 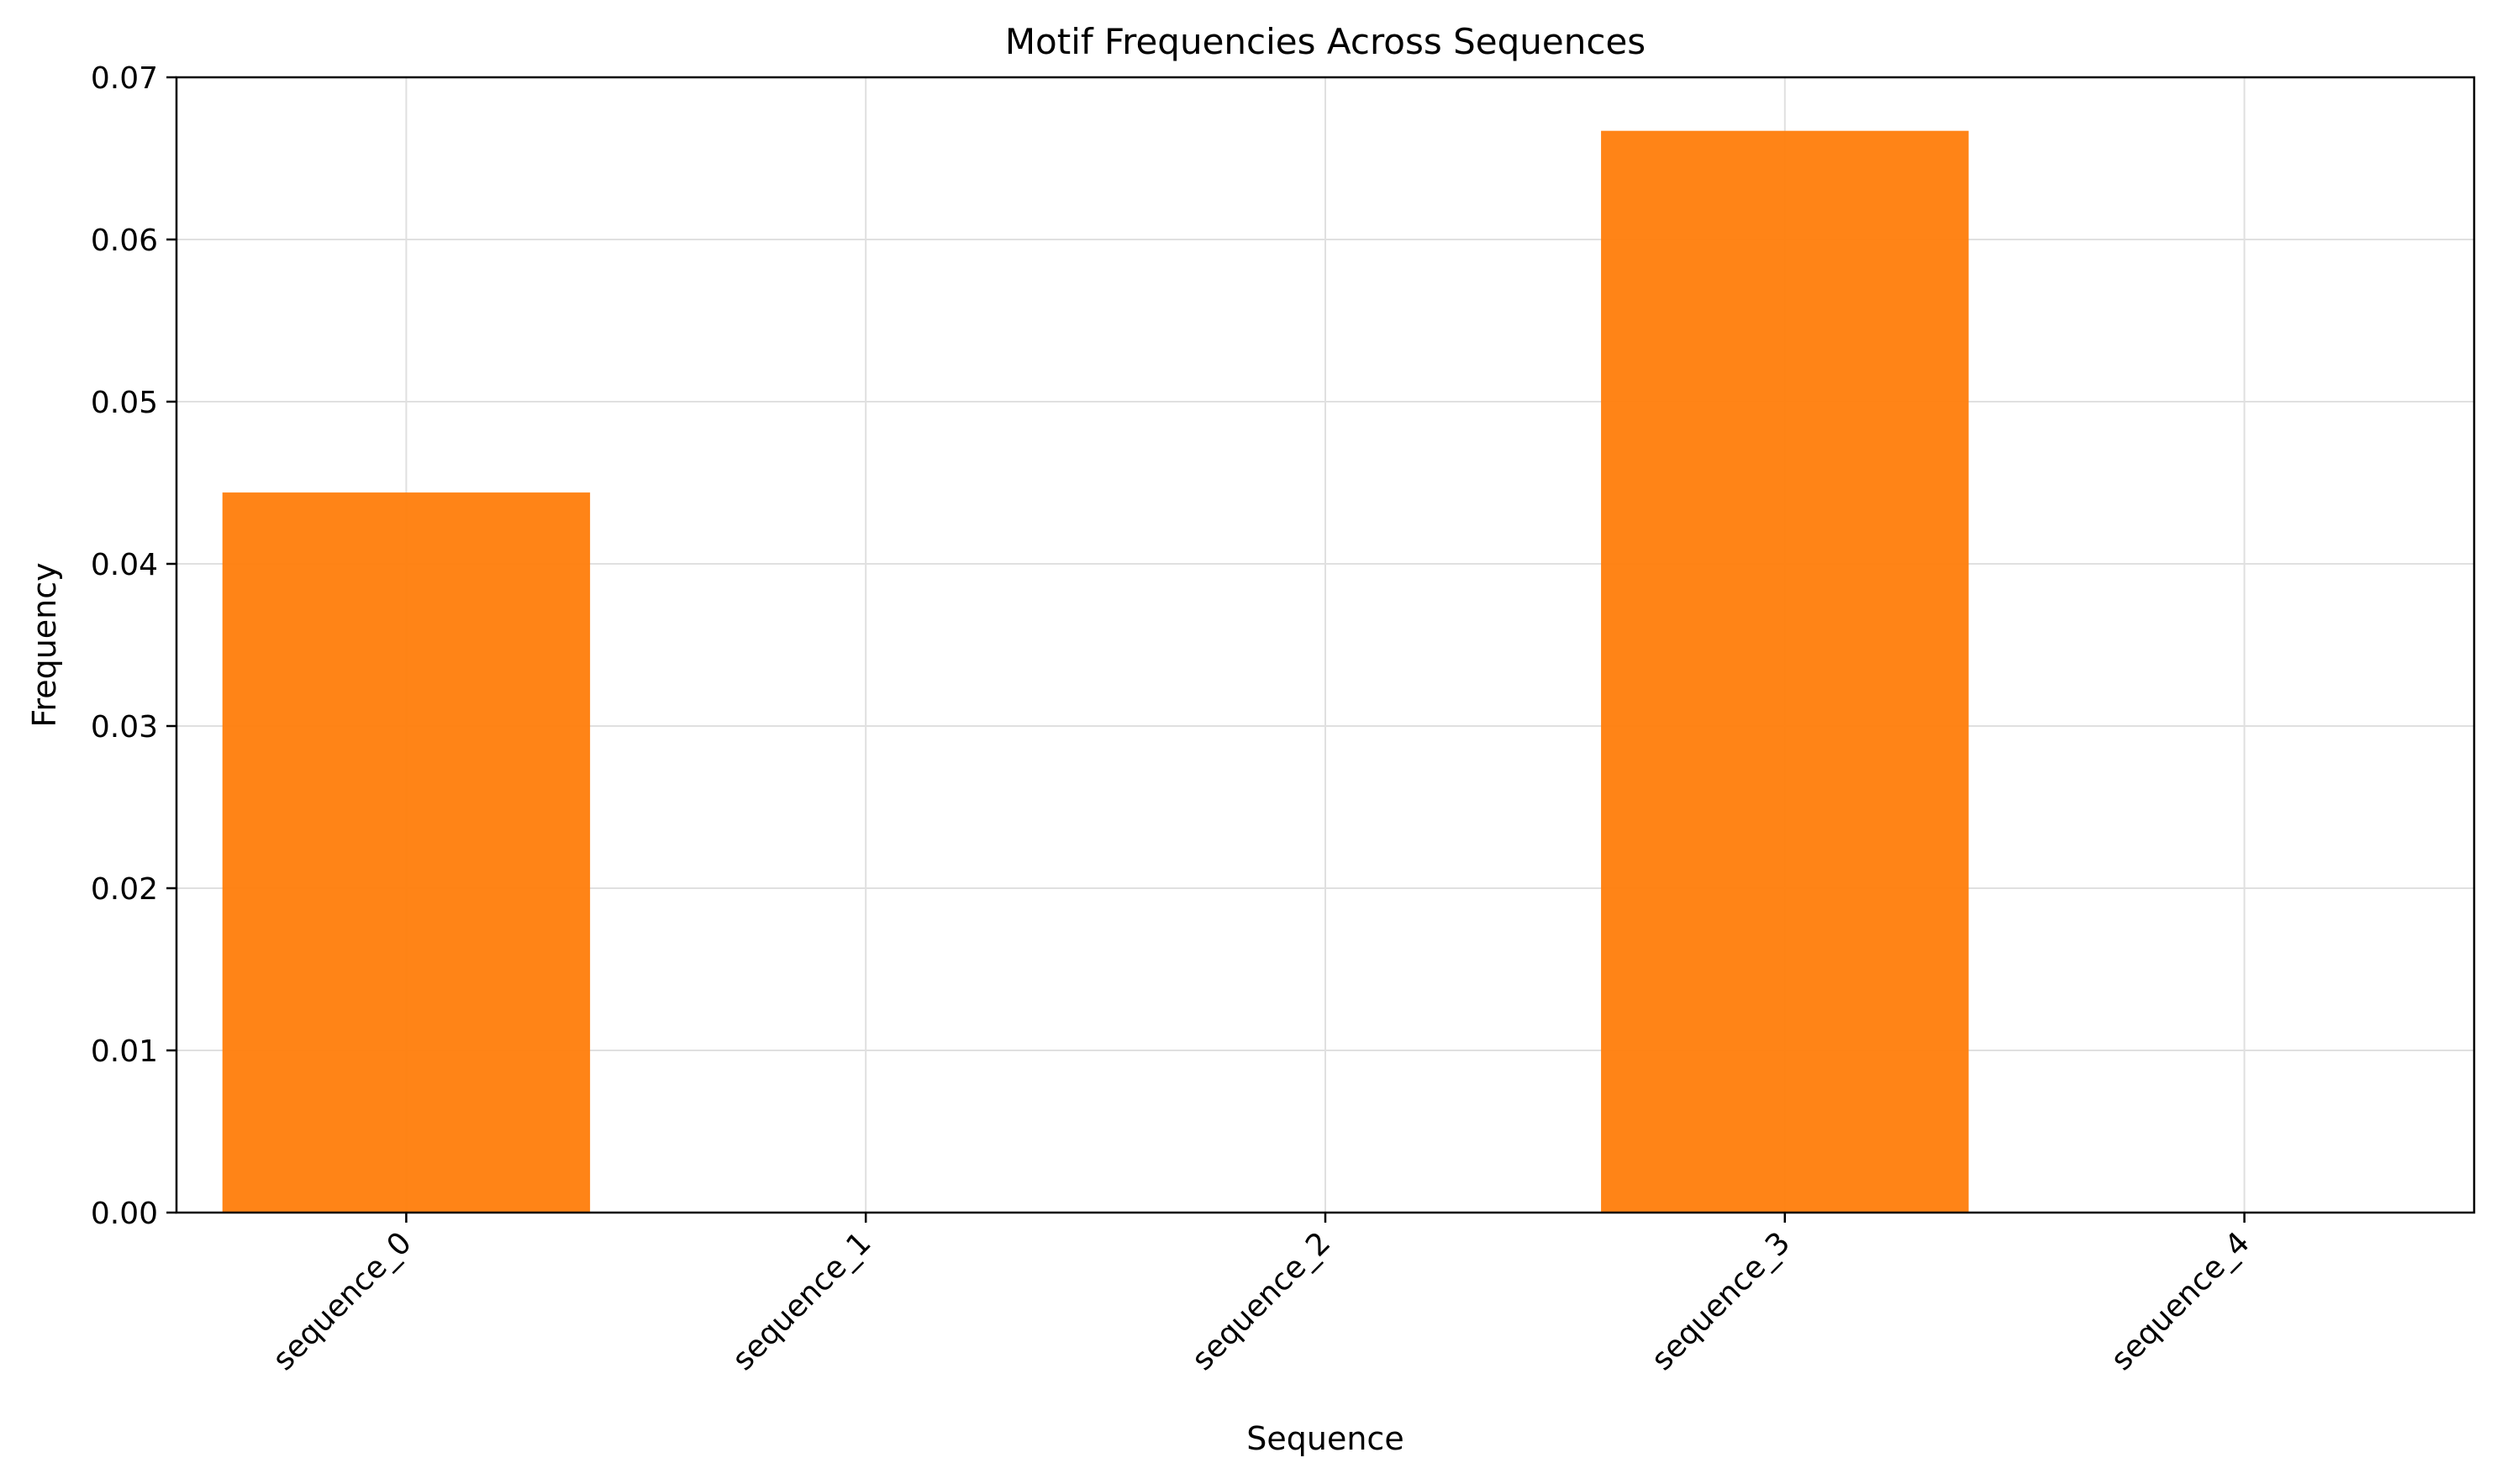 What do you see at coordinates (125, 79) in the screenshot?
I see `y-tick-label: 0.07` at bounding box center [125, 79].